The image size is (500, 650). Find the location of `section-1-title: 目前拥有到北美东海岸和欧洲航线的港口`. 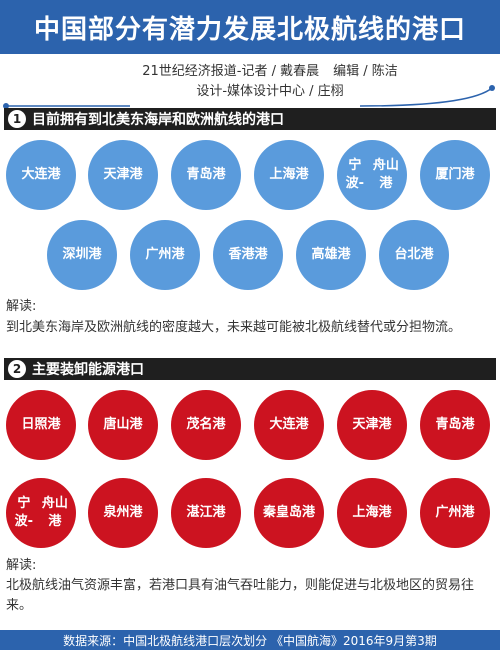

section-1-title: 目前拥有到北美东海岸和欧洲航线的港口 is located at coordinates (158, 120).